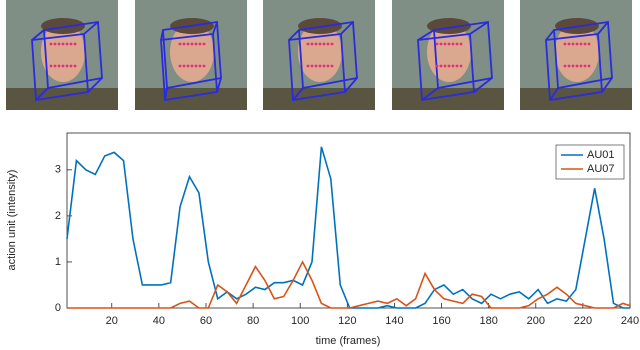 The width and height of the screenshot is (640, 350). What do you see at coordinates (601, 169) in the screenshot?
I see `legend-label: AU07` at bounding box center [601, 169].